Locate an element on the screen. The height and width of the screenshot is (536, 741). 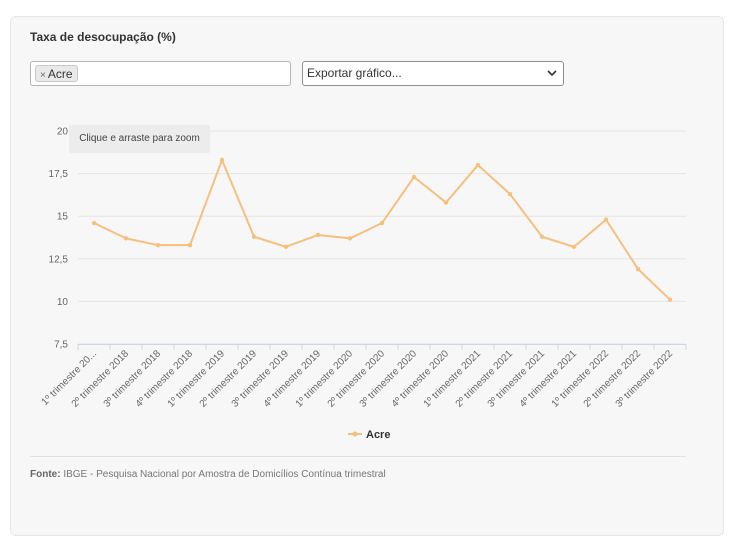
x-tick-label: 2º trimestre 2019 is located at coordinates (229, 379).